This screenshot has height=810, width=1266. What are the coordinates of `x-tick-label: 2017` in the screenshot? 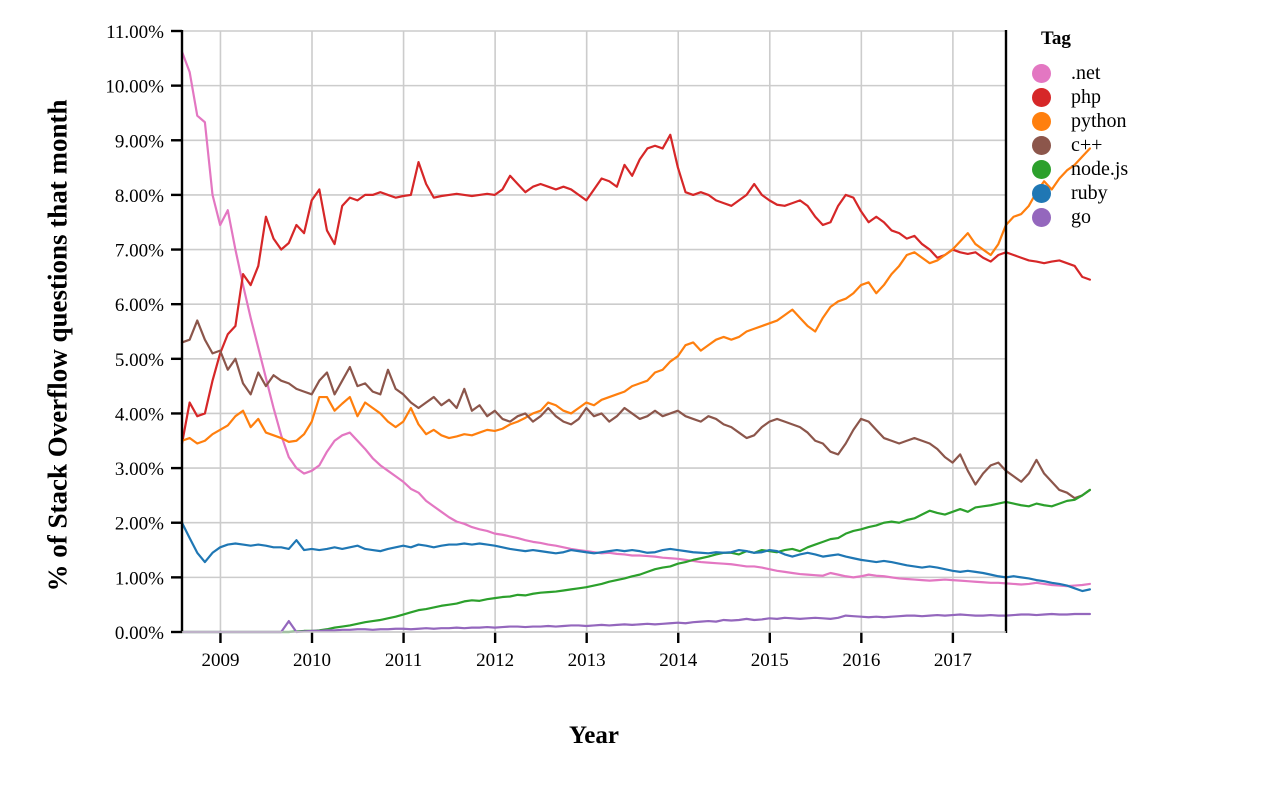 It's located at (953, 660).